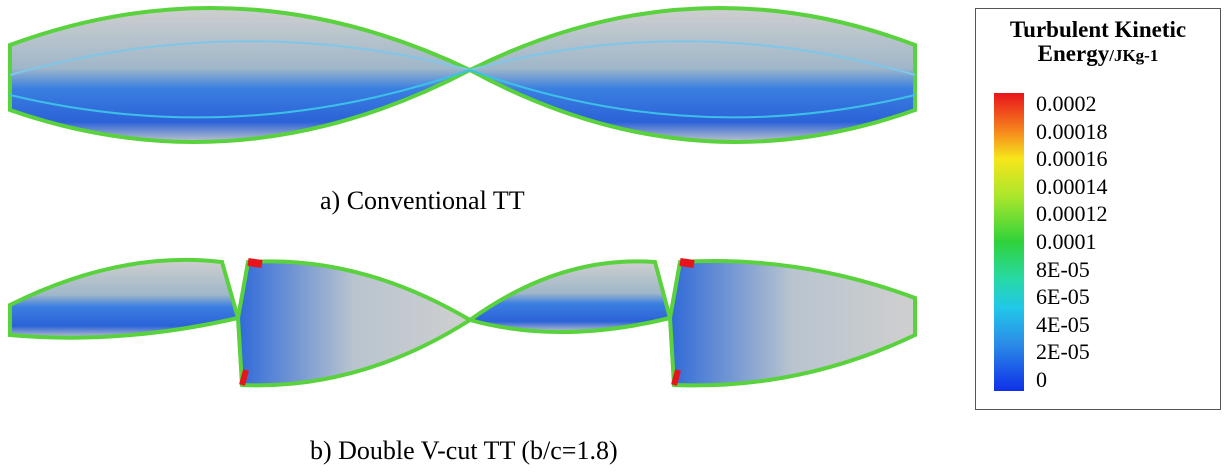  Describe the element at coordinates (1072, 186) in the screenshot. I see `colorbar-tick-label: 0.00014` at that location.